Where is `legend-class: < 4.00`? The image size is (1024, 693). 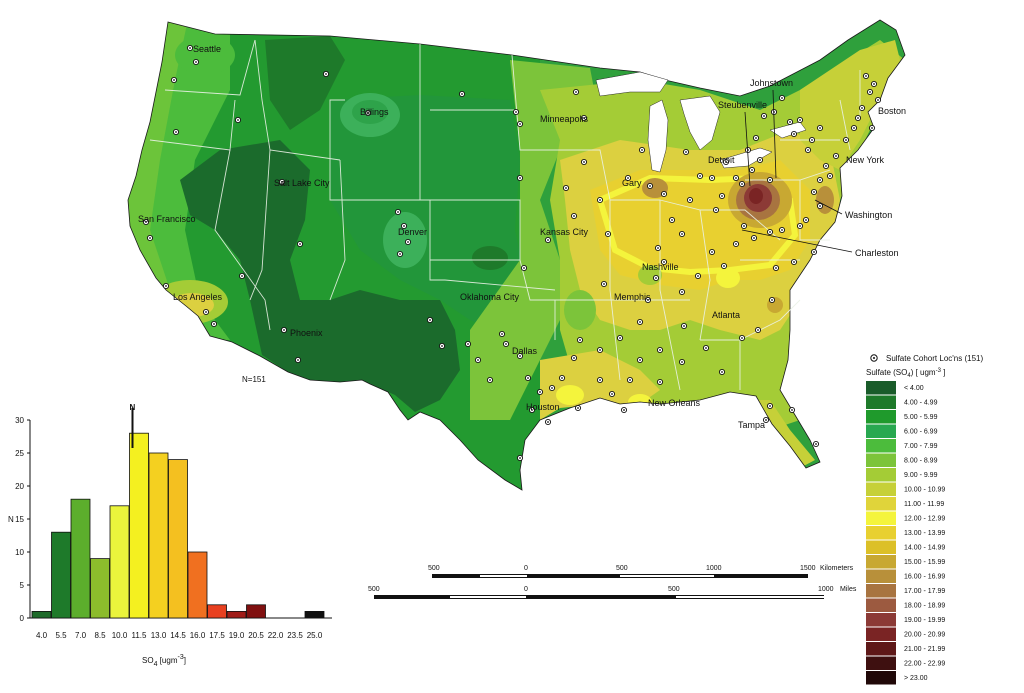
legend-class: < 4.00 is located at coordinates (895, 388).